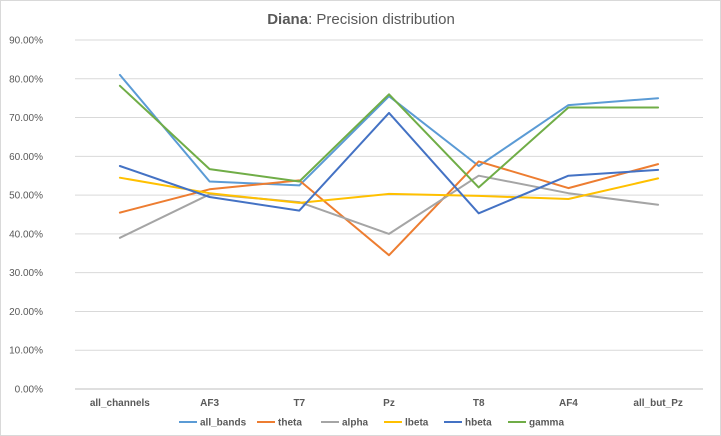 The image size is (721, 436). What do you see at coordinates (546, 423) in the screenshot?
I see `legend-label: gamma` at bounding box center [546, 423].